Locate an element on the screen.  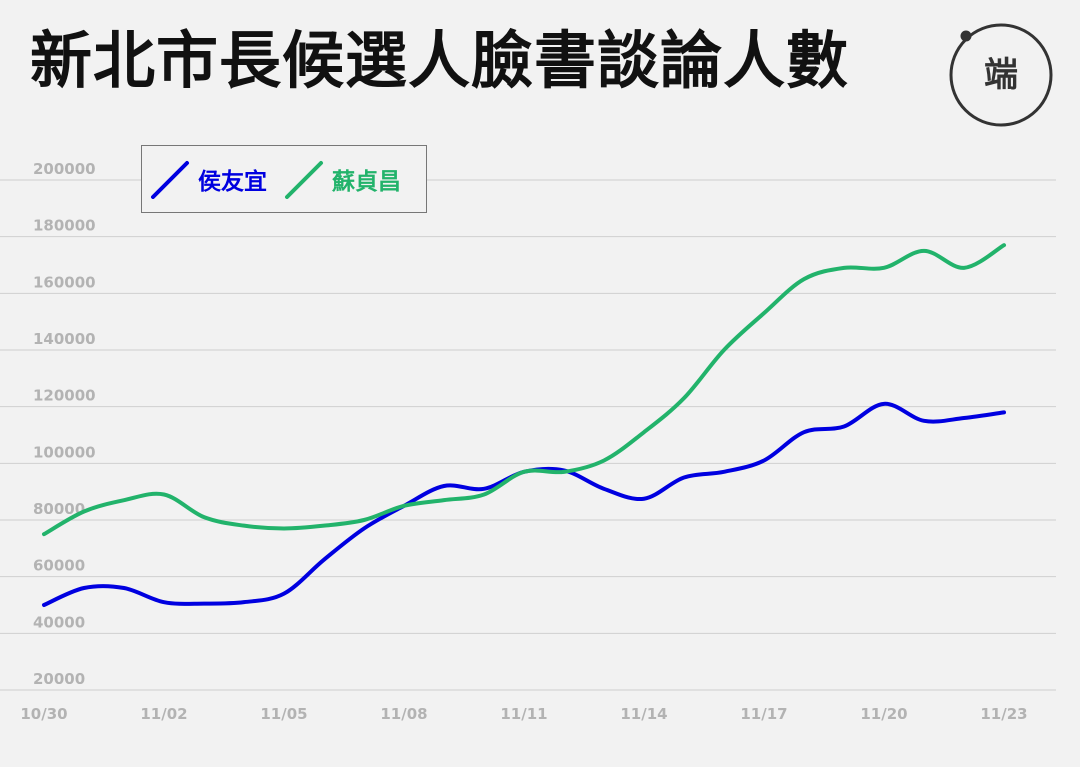
legend-label-su: 蘇貞昌 is located at coordinates (366, 182).